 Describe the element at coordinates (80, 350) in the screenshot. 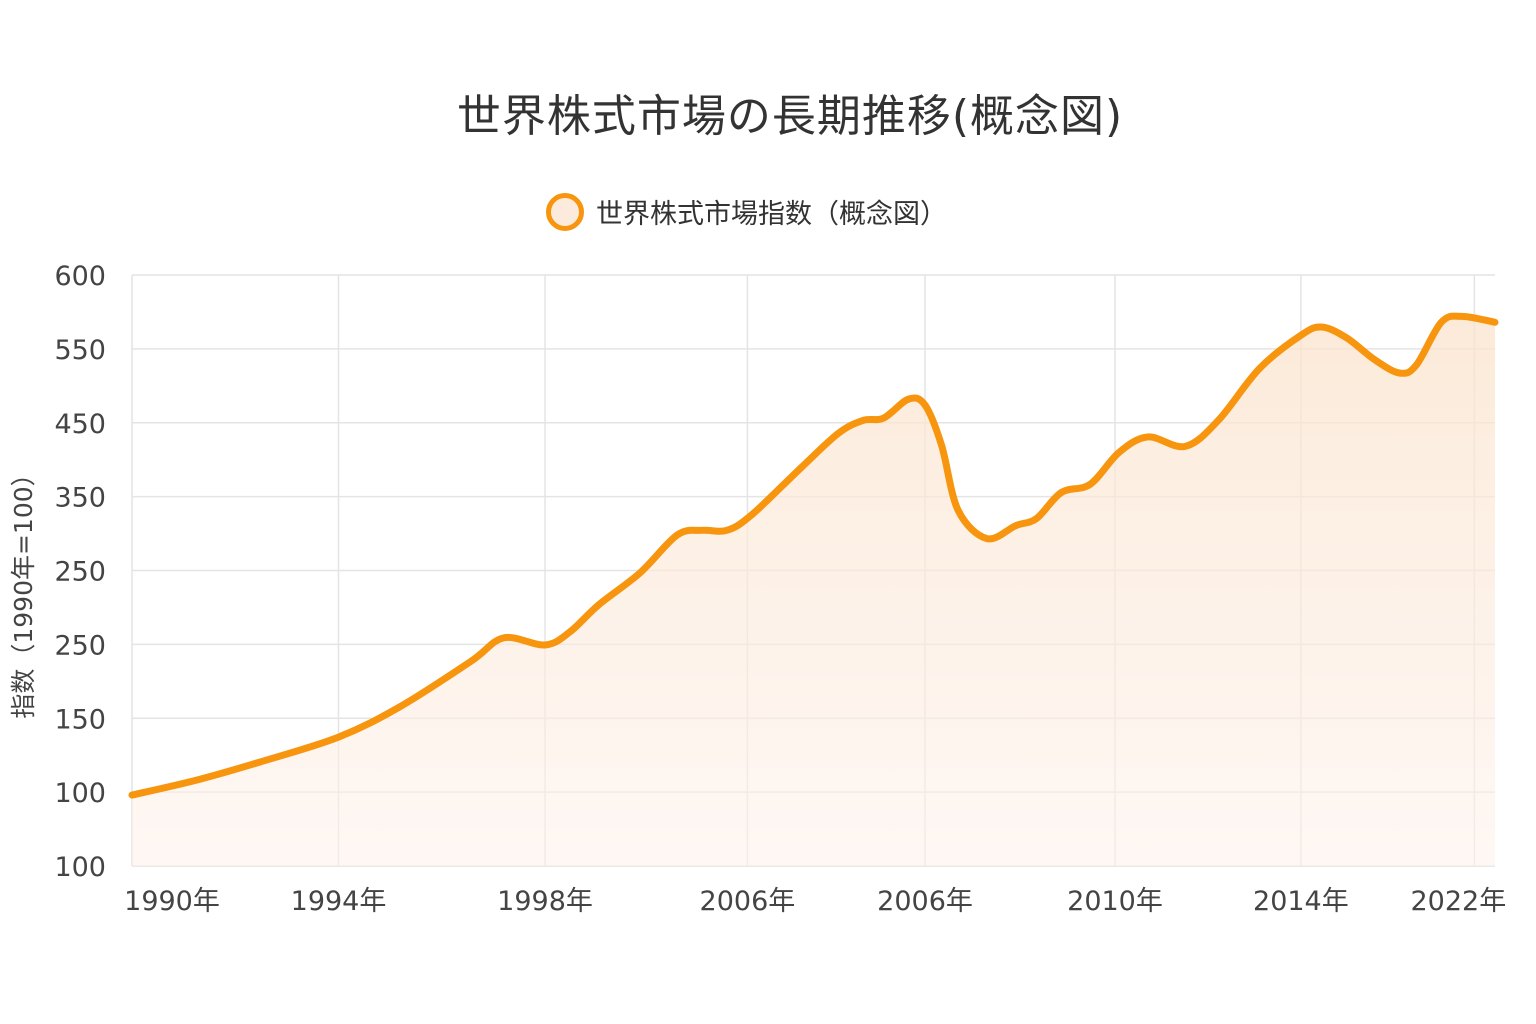

I see `y-tick-label: 550` at that location.